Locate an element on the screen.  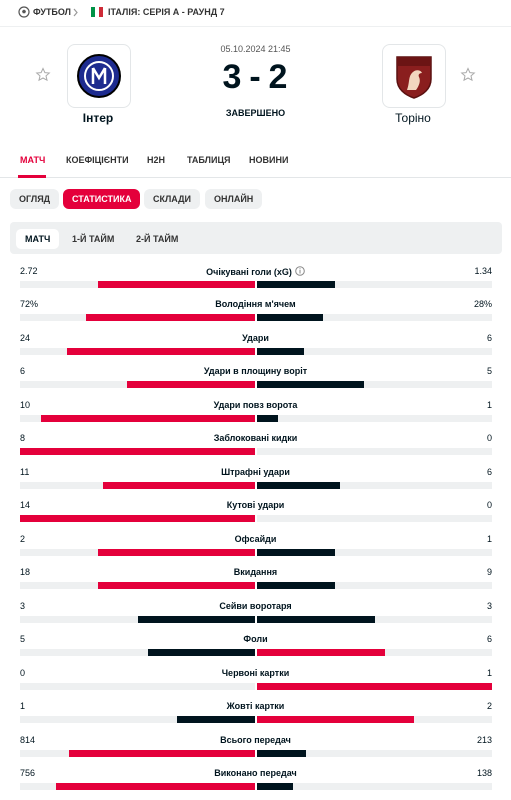
favorite-away is located at coordinates (468, 75).